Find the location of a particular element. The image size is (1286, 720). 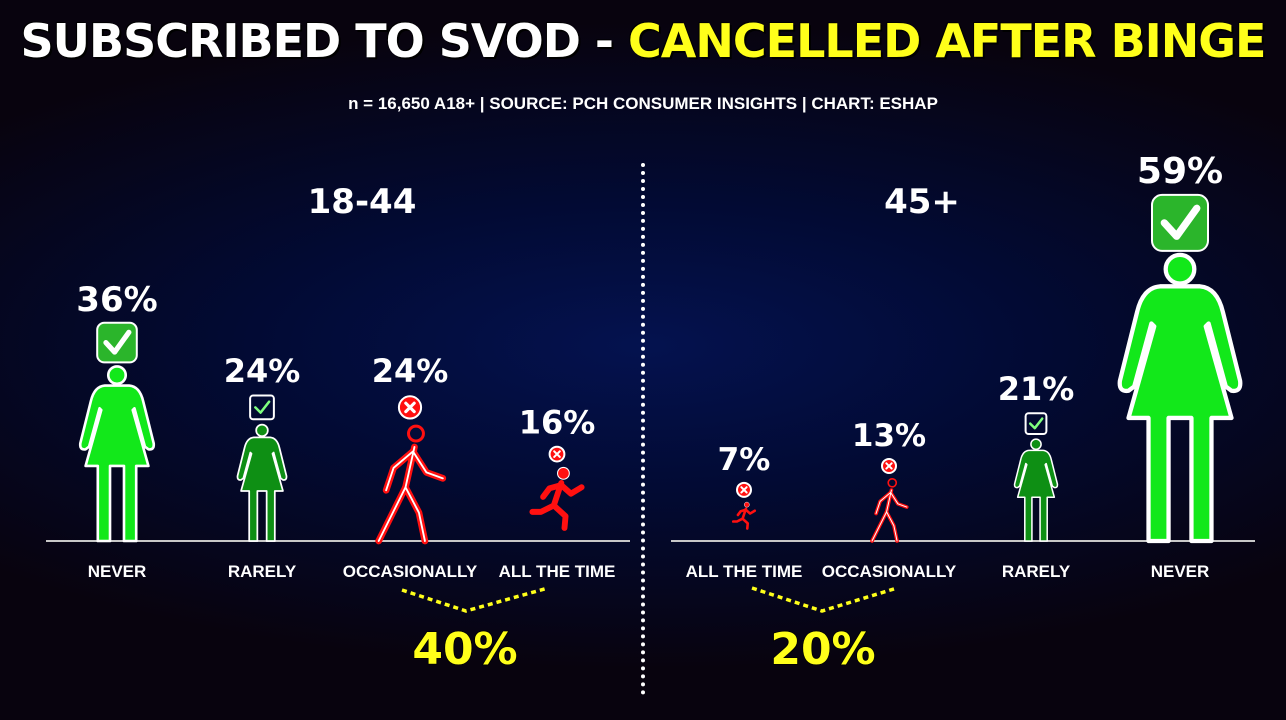

icon-mark-rarely: 24% RARELY is located at coordinates (262, 466).